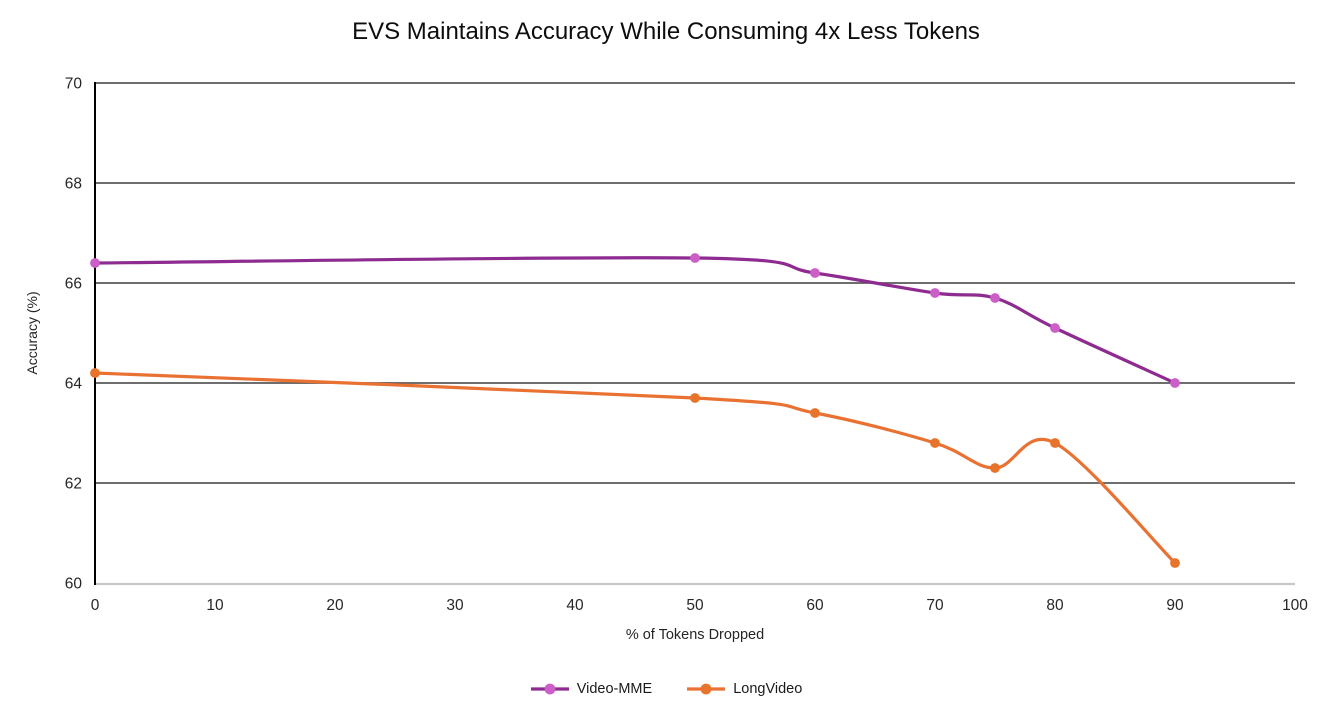  I want to click on data-point-video-mme-x60, so click(815, 273).